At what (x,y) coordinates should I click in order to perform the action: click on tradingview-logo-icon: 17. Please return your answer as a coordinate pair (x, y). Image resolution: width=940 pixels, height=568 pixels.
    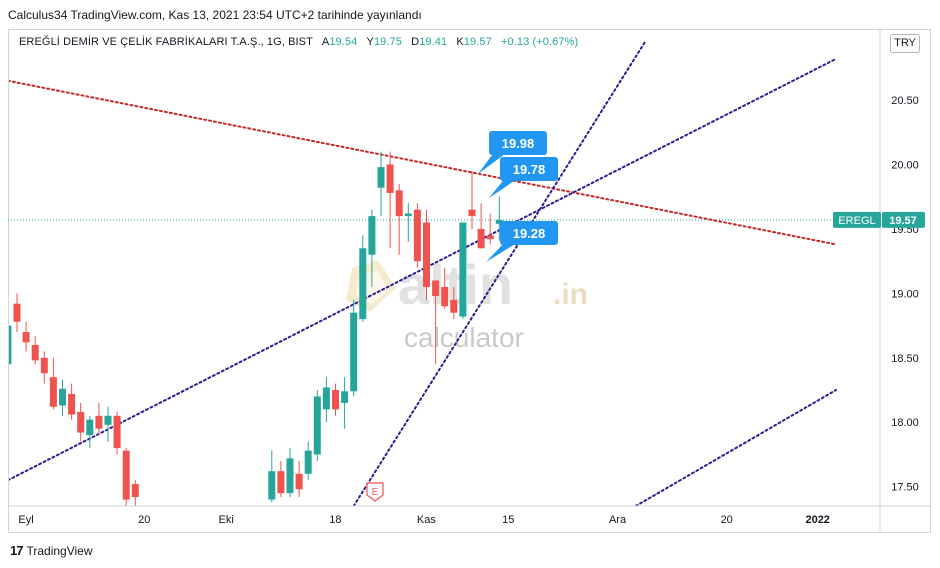
    Looking at the image, I should click on (17, 550).